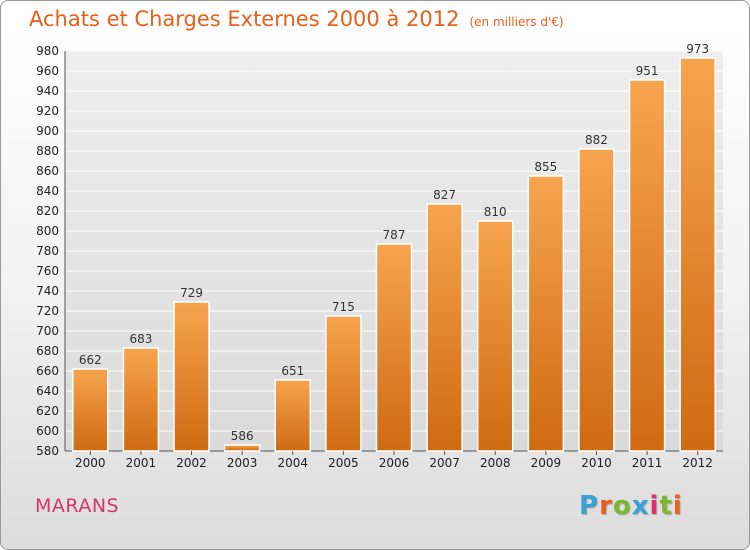  What do you see at coordinates (47, 371) in the screenshot?
I see `y-tick-label: 660` at bounding box center [47, 371].